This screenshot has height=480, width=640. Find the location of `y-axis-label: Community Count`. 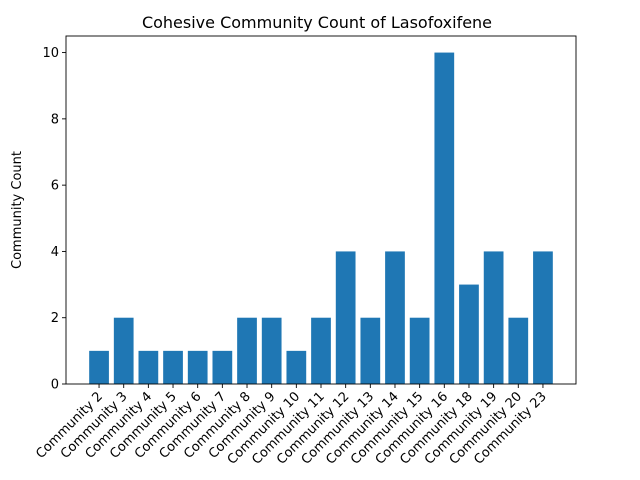

y-axis-label: Community Count is located at coordinates (17, 210).